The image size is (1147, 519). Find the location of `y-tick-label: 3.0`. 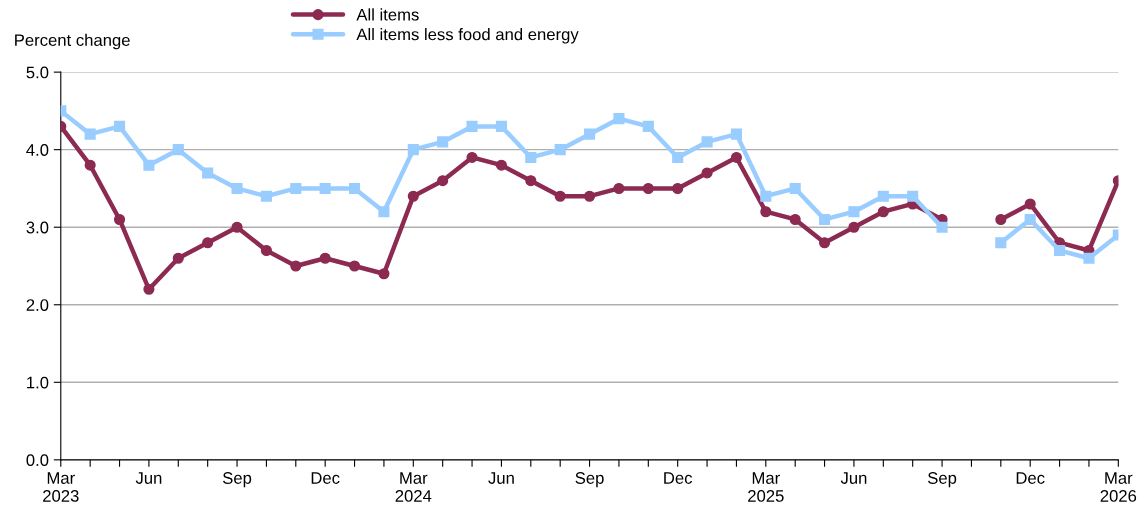

y-tick-label: 3.0 is located at coordinates (37, 227).